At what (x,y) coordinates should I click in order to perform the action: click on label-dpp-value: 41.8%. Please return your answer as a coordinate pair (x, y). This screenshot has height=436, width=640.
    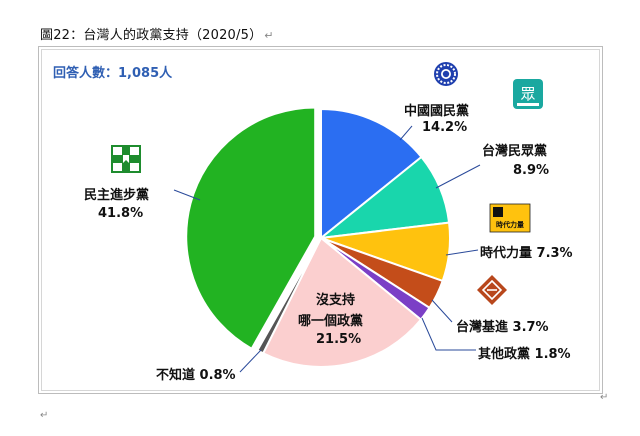
    Looking at the image, I should click on (121, 213).